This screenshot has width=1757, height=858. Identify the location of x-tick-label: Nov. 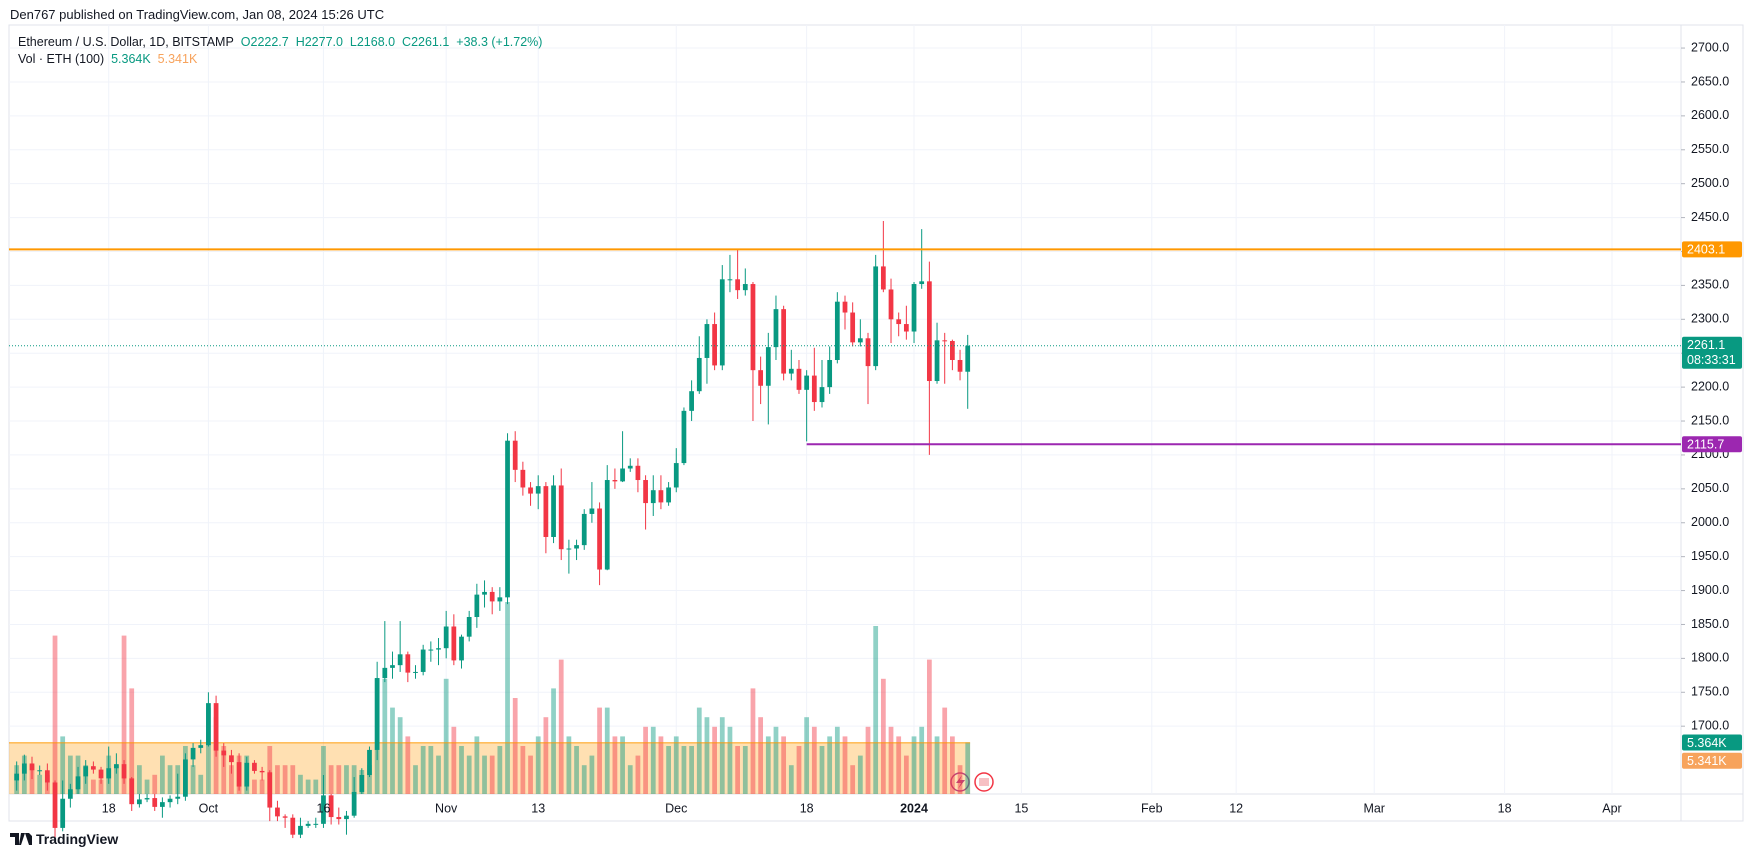
(446, 808).